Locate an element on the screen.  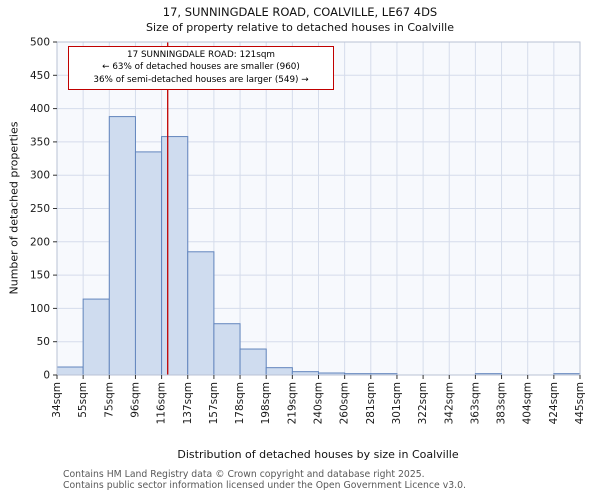
svg-text: 100 is located at coordinates (40, 309).